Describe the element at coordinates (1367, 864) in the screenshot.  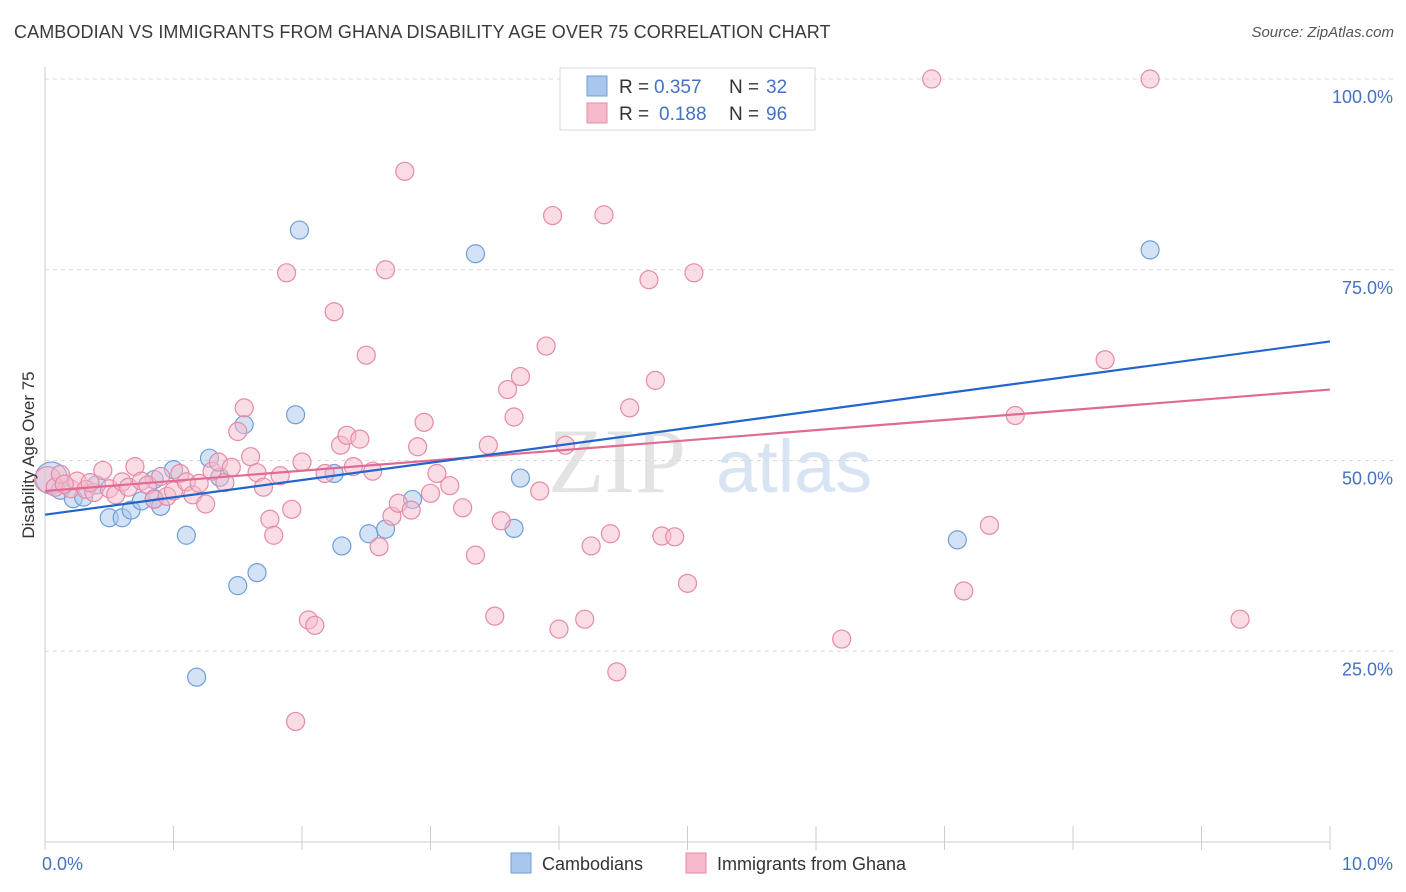
I see `x-tick-label: 10.0%` at that location.